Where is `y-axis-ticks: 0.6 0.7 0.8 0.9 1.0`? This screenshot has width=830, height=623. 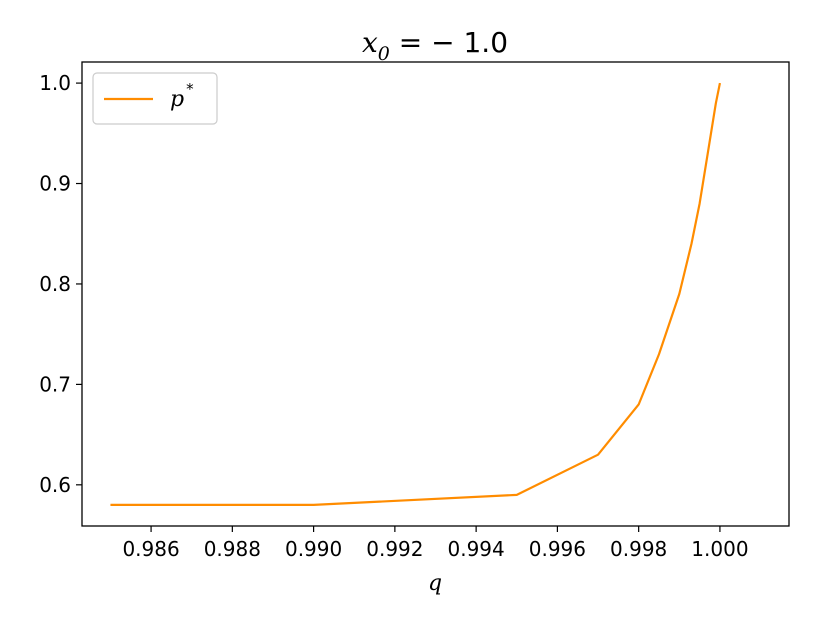 y-axis-ticks: 0.6 0.7 0.8 0.9 1.0 is located at coordinates (60, 284).